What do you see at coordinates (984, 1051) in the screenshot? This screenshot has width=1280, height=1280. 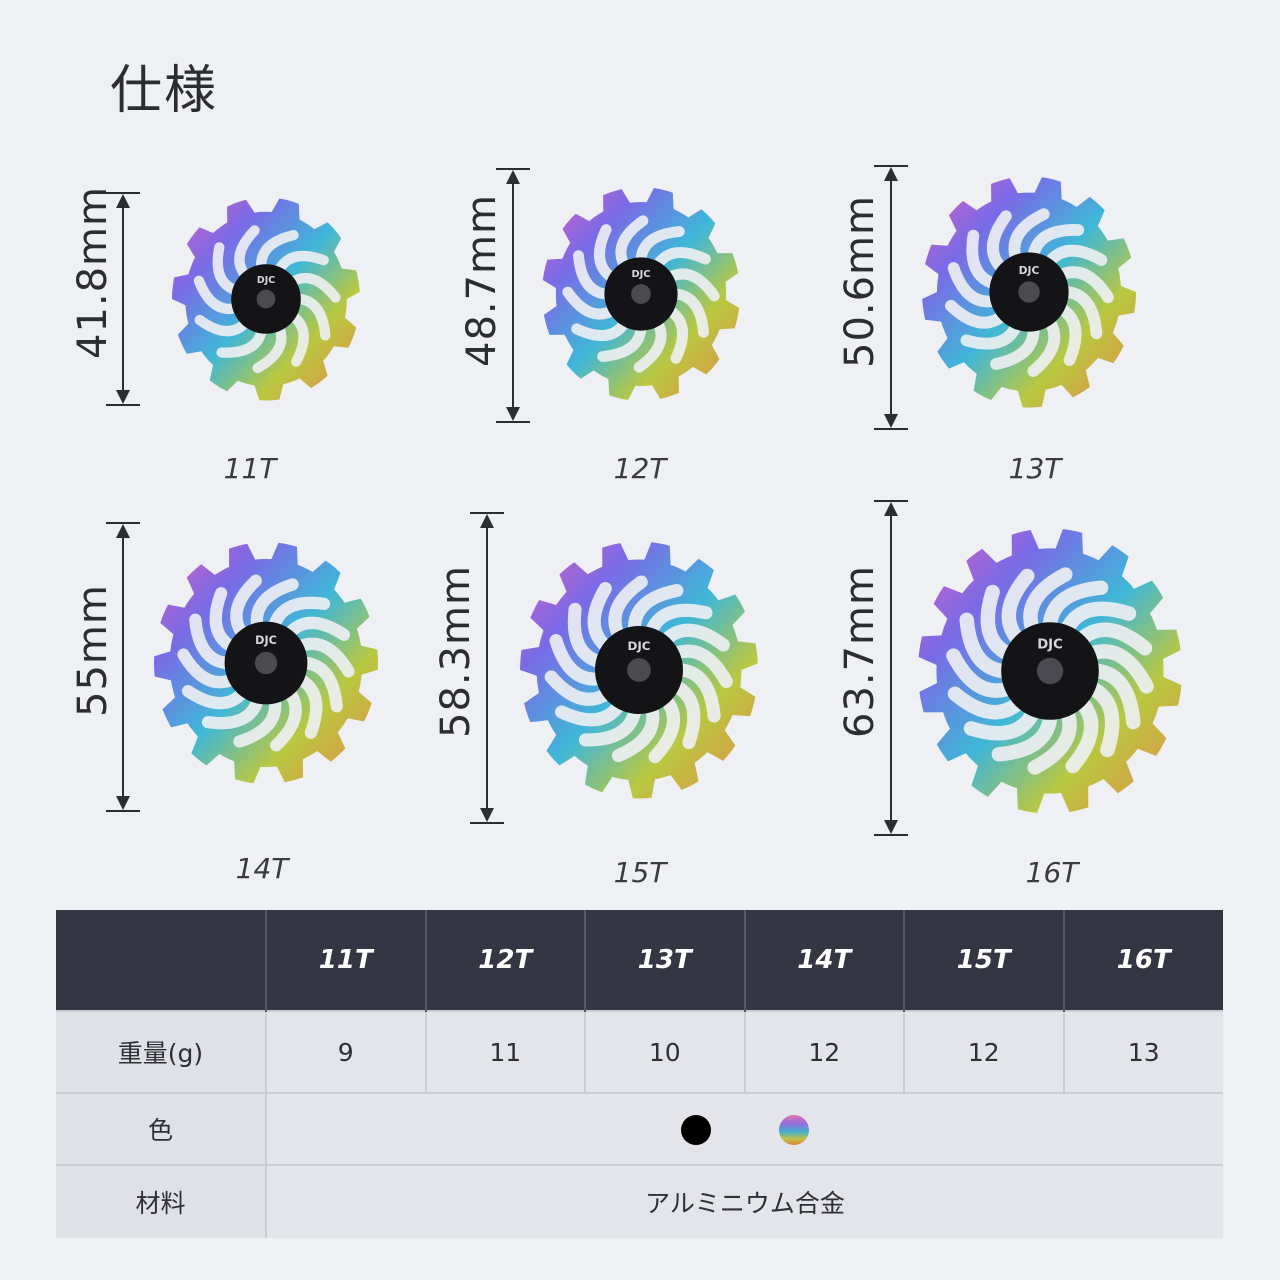 I see `weight-cell-15t: 12` at bounding box center [984, 1051].